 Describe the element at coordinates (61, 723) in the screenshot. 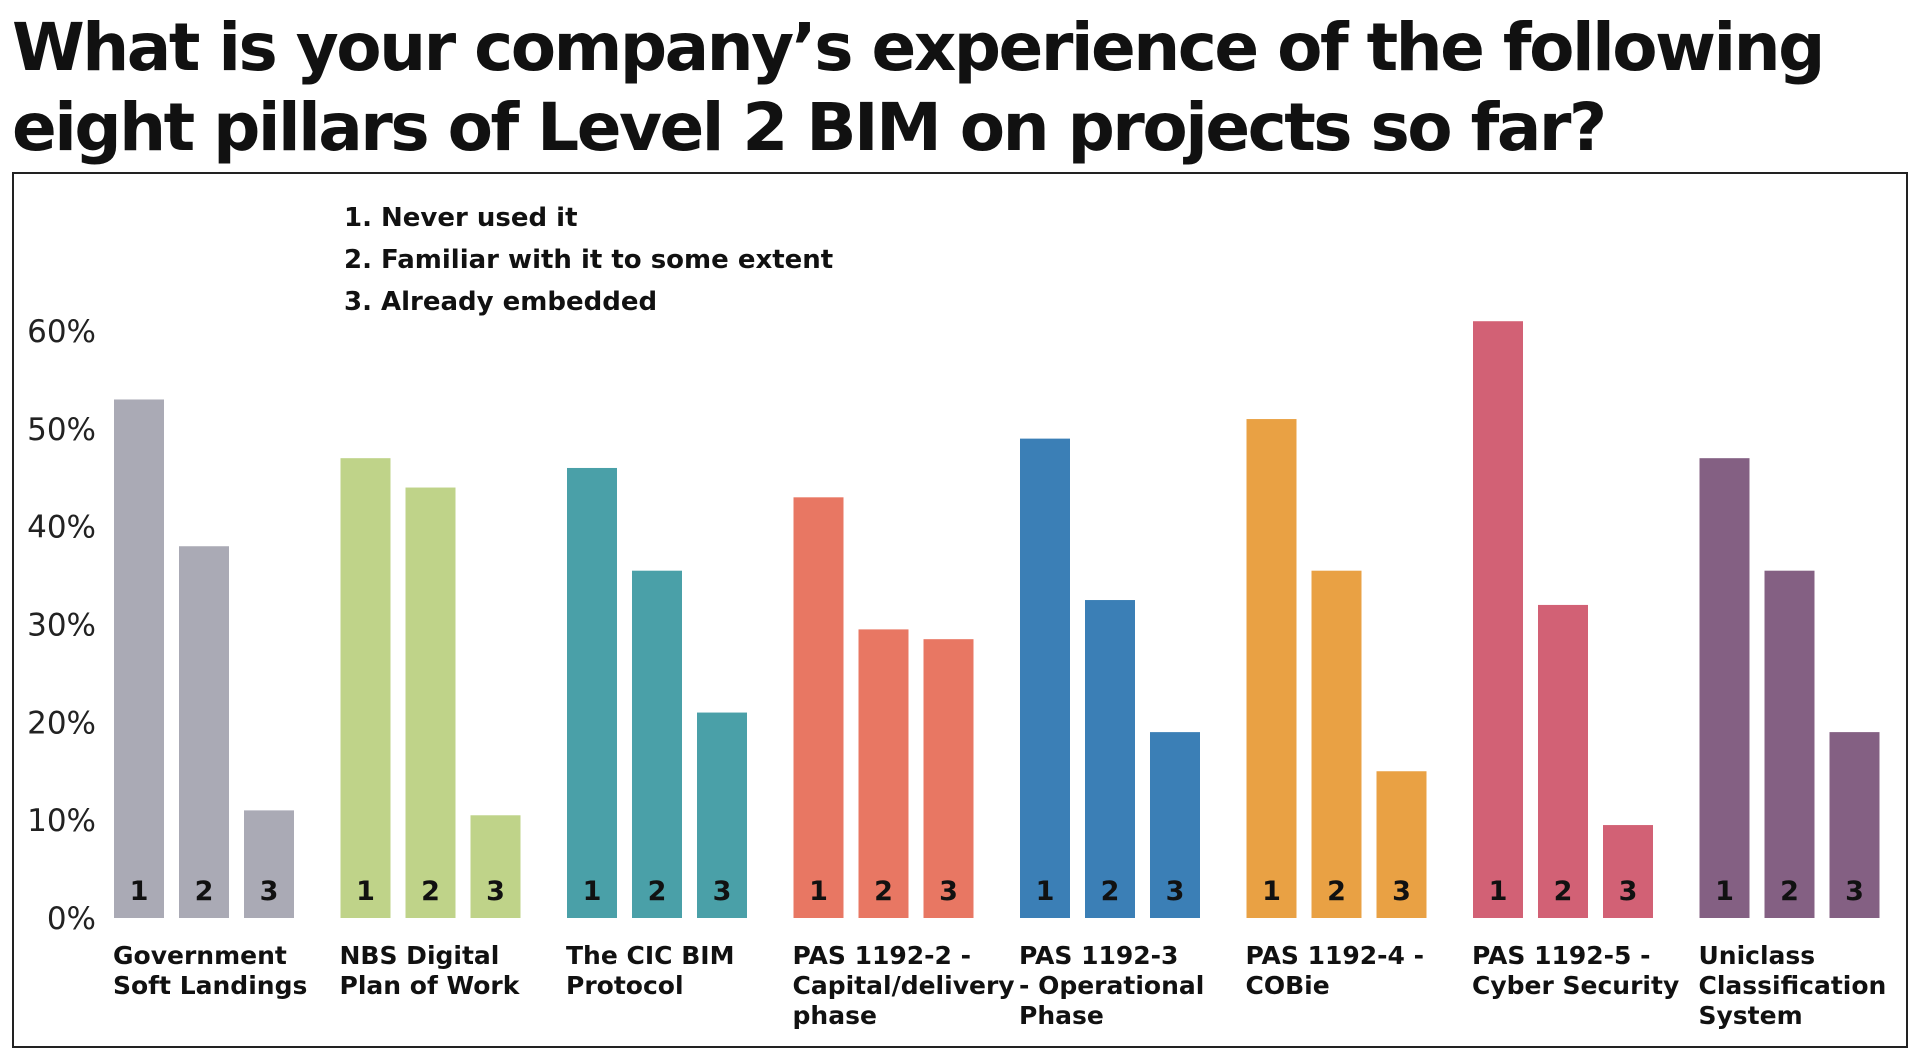

I see `y-tick-label: 20%` at that location.